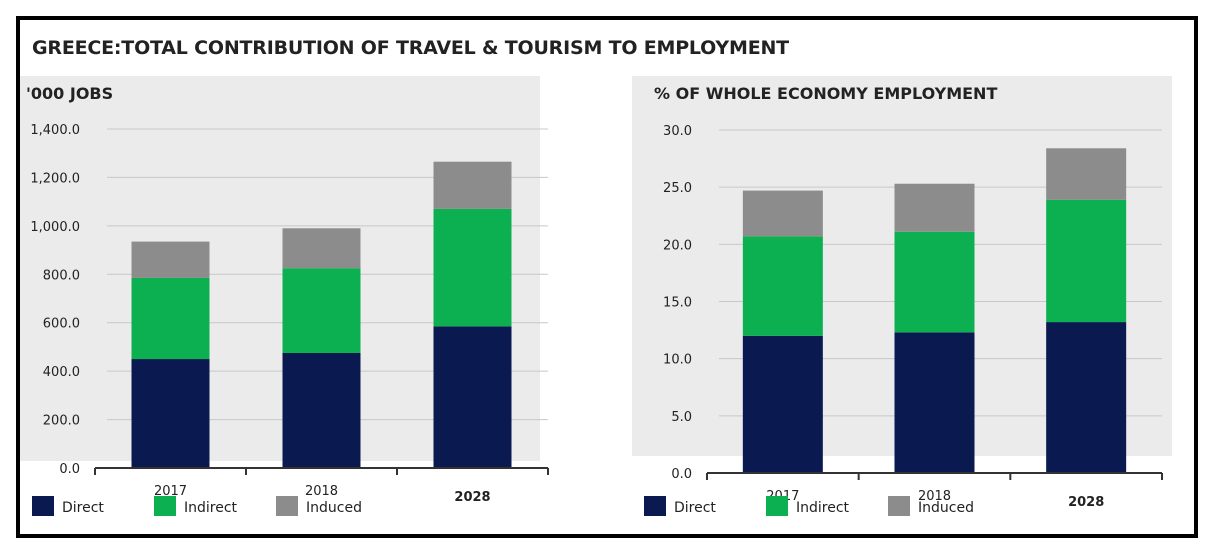  I want to click on y-tick-label: 15.0, so click(677, 303).